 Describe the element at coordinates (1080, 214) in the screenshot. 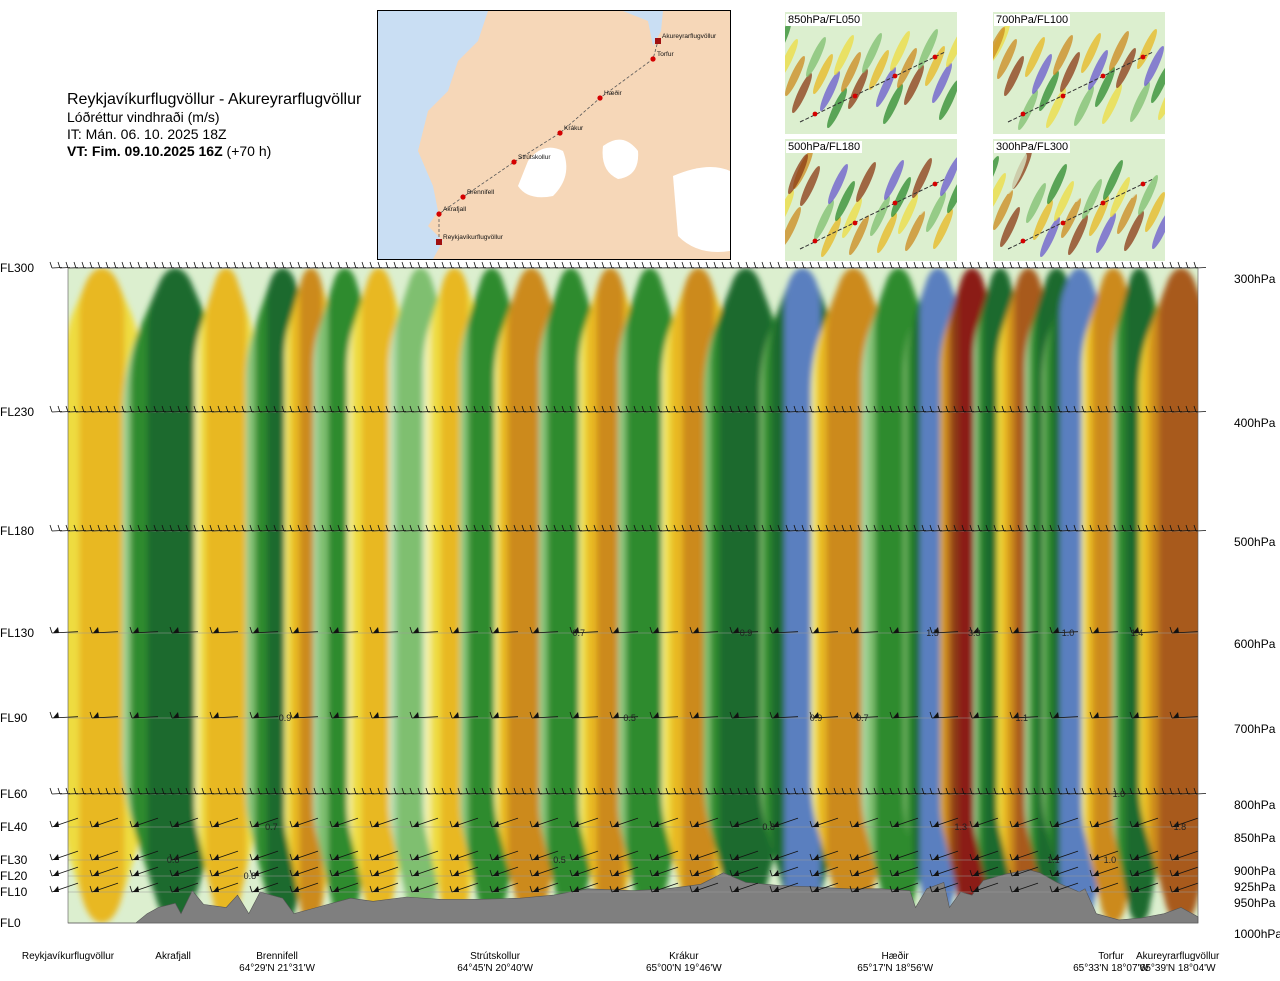

I see `thumb-route` at that location.